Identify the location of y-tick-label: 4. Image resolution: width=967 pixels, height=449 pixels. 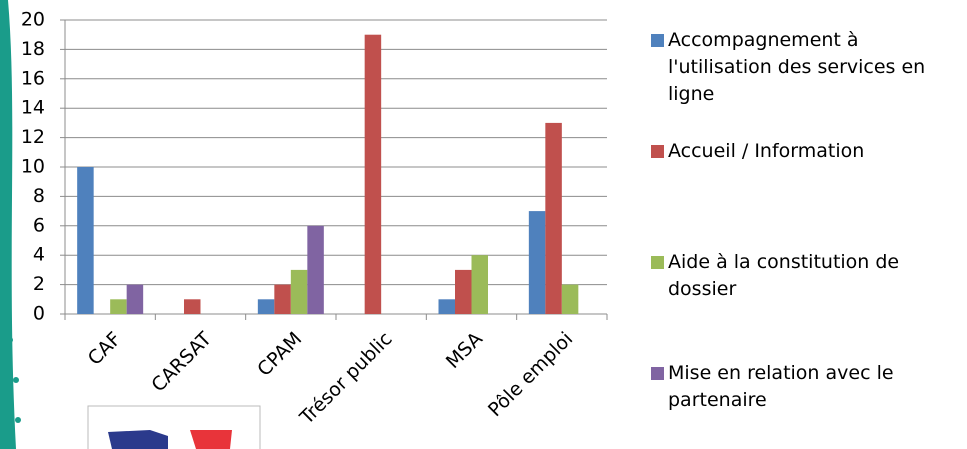
(39, 255).